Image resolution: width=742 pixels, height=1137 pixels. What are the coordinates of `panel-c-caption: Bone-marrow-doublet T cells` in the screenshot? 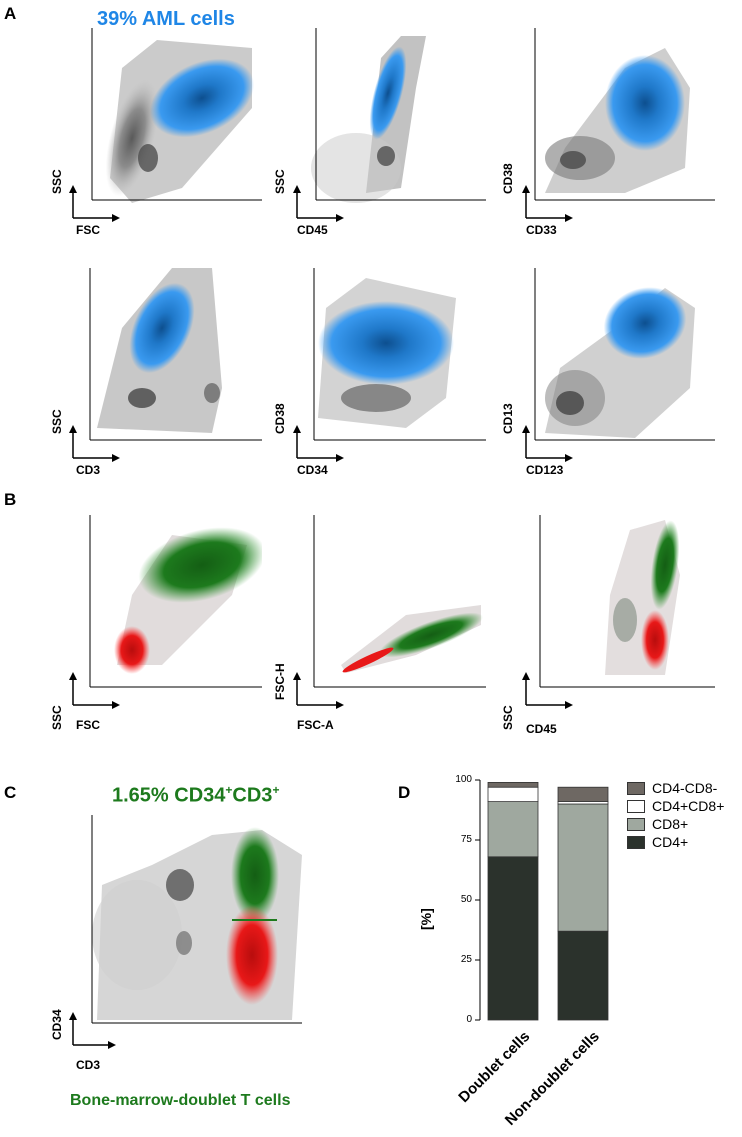 It's located at (180, 1100).